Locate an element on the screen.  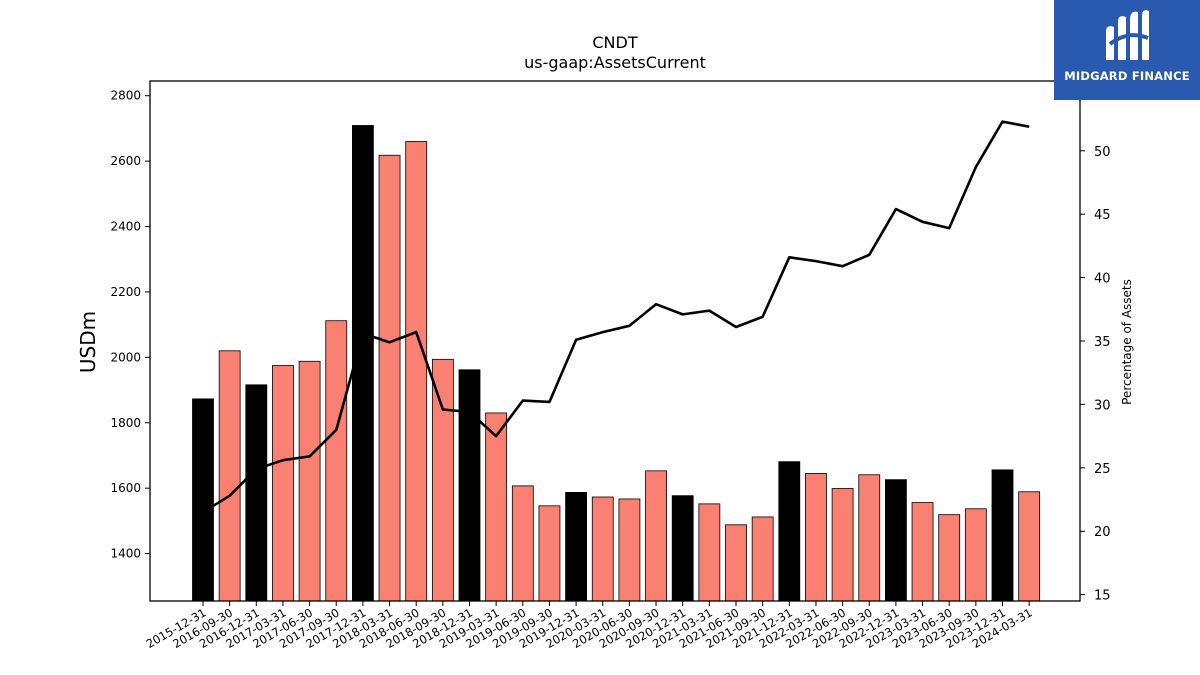
y2-tick-label: 50 is located at coordinates (1102, 152).